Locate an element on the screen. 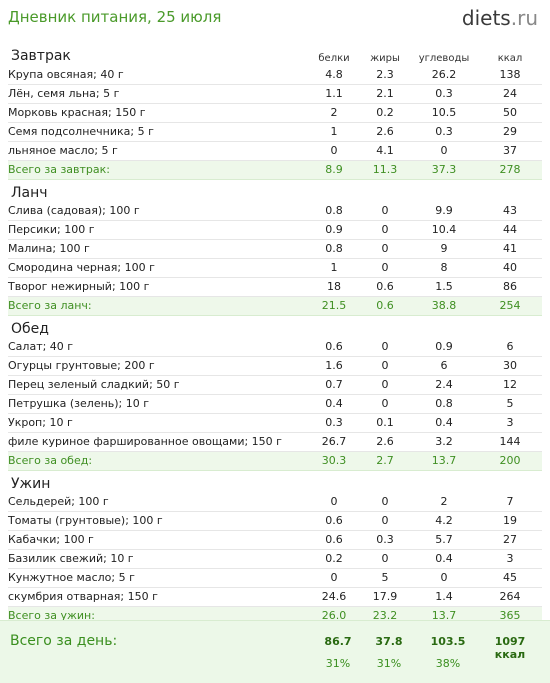 The height and width of the screenshot is (683, 550). food-protein: 4.8 is located at coordinates (334, 75).